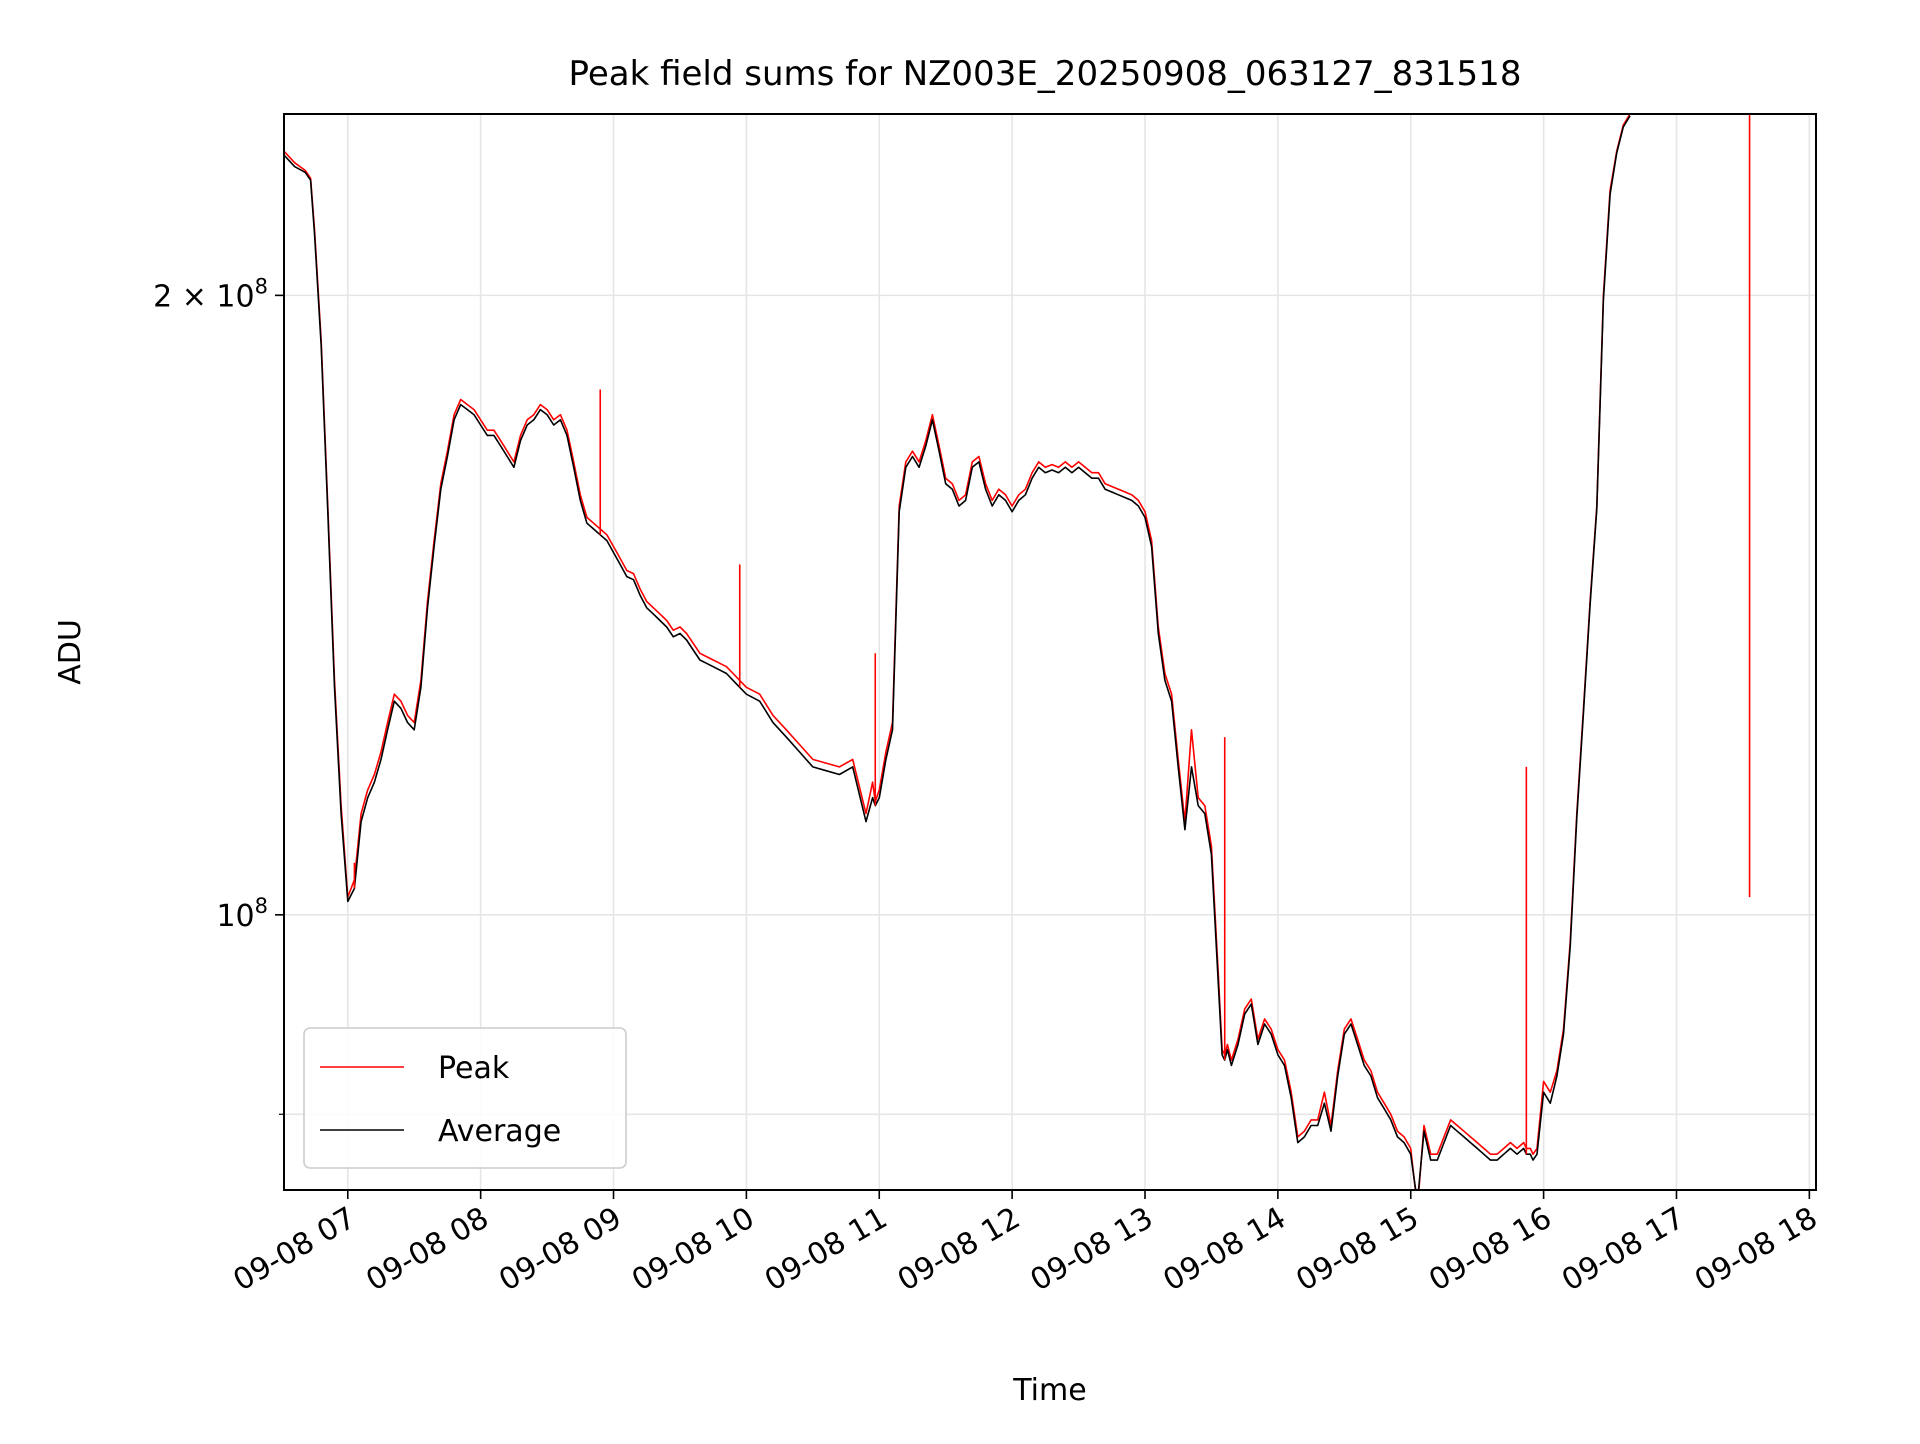 The image size is (1920, 1444). What do you see at coordinates (70, 652) in the screenshot?
I see `y-axis-label: ADU` at bounding box center [70, 652].